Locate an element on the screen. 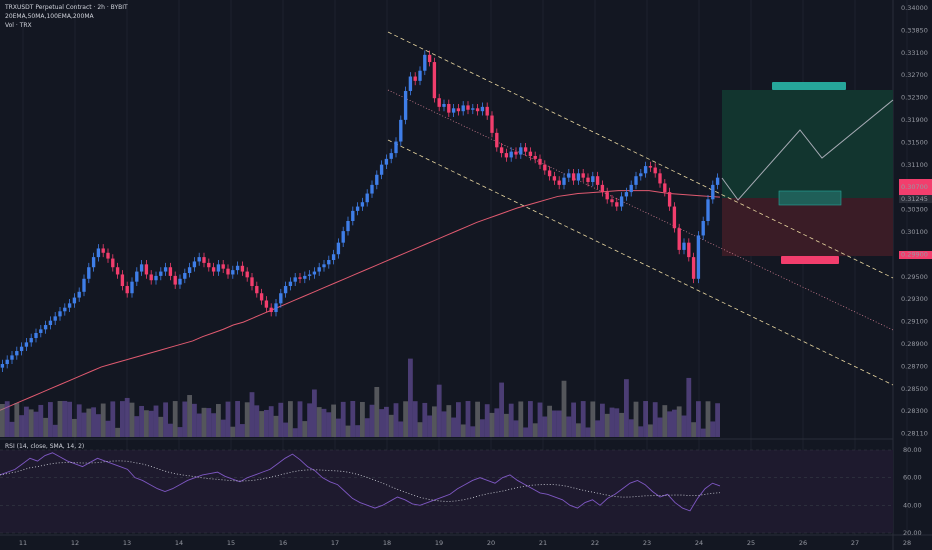 The image size is (932, 550). chart-title: TRXUSDT Perpetual Contract · 2h · BYBIT is located at coordinates (66, 7).